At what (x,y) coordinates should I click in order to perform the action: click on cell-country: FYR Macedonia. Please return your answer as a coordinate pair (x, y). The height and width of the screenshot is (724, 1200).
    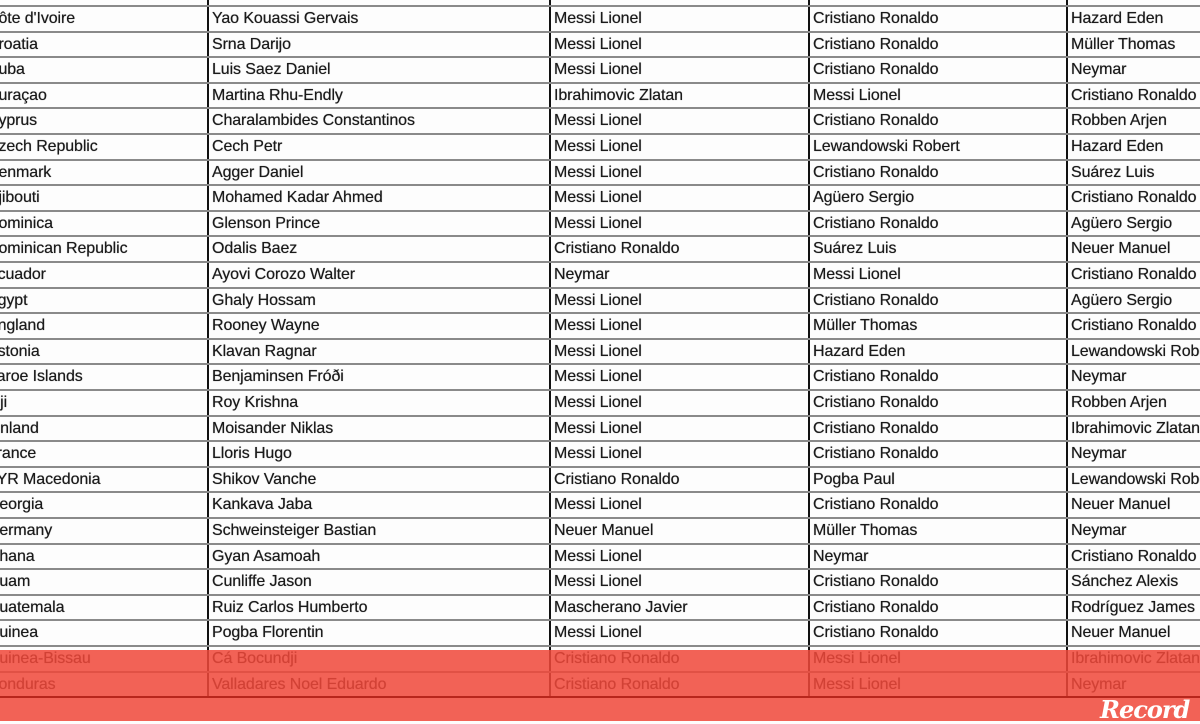
    Looking at the image, I should click on (50, 479).